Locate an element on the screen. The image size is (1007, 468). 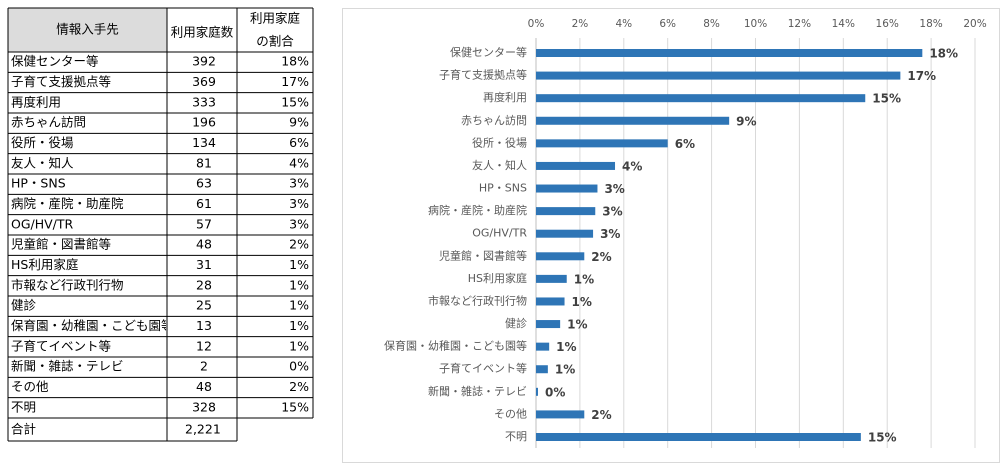
table-cell: 赤ちゃん訪問 is located at coordinates (48, 122).